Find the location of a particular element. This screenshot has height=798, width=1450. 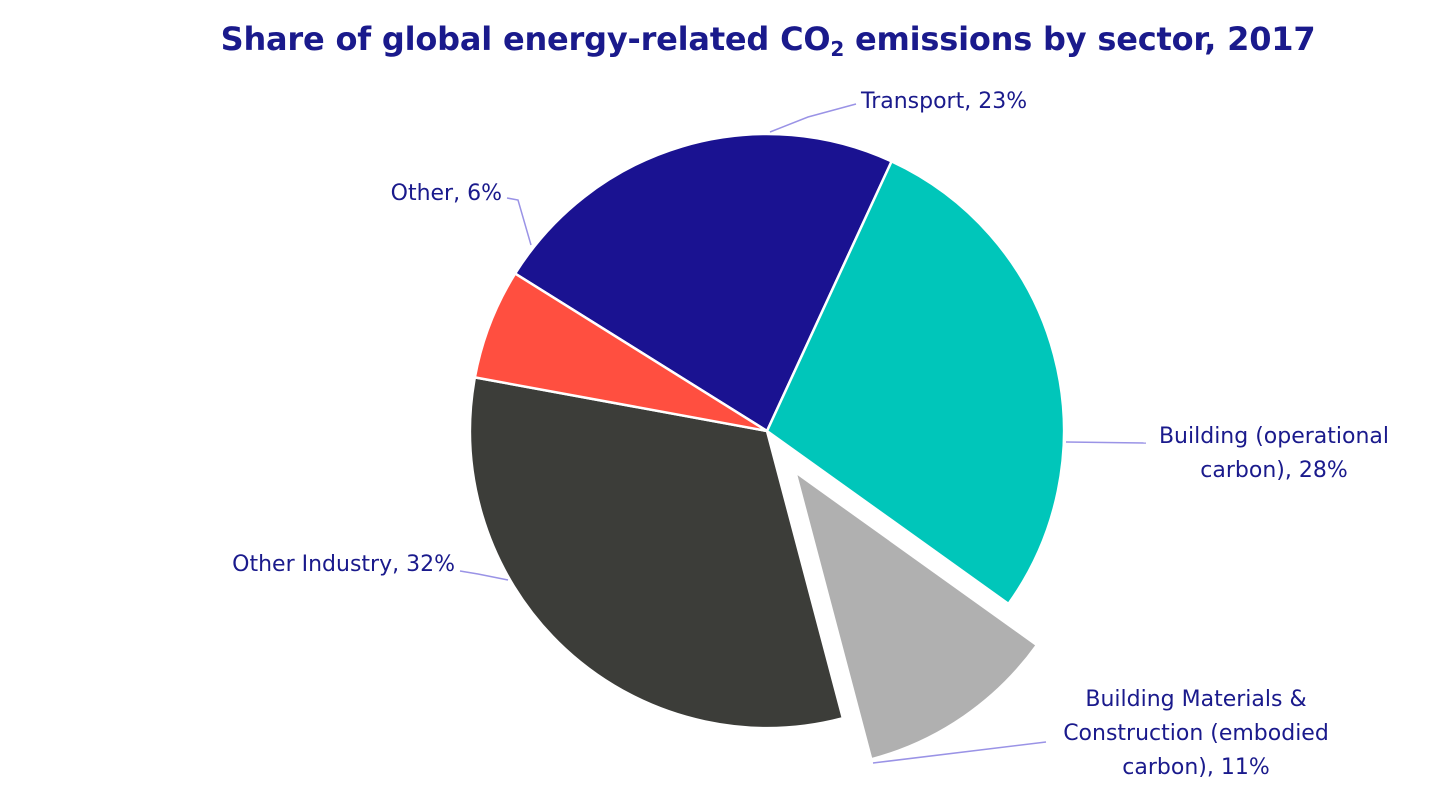

slice-label-line: Building Materials & is located at coordinates (1195, 699).